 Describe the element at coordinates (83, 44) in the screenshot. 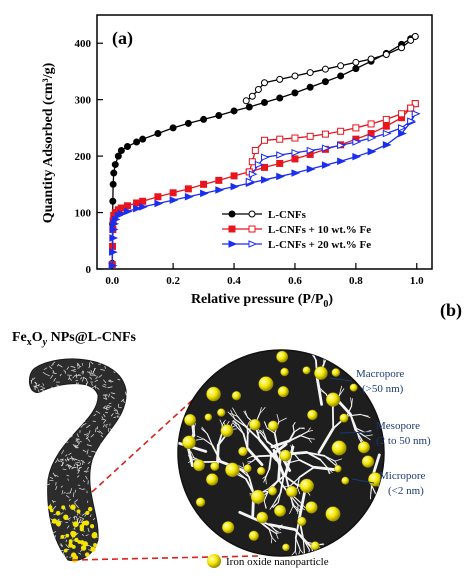

I see `y-tick-label: 400` at that location.